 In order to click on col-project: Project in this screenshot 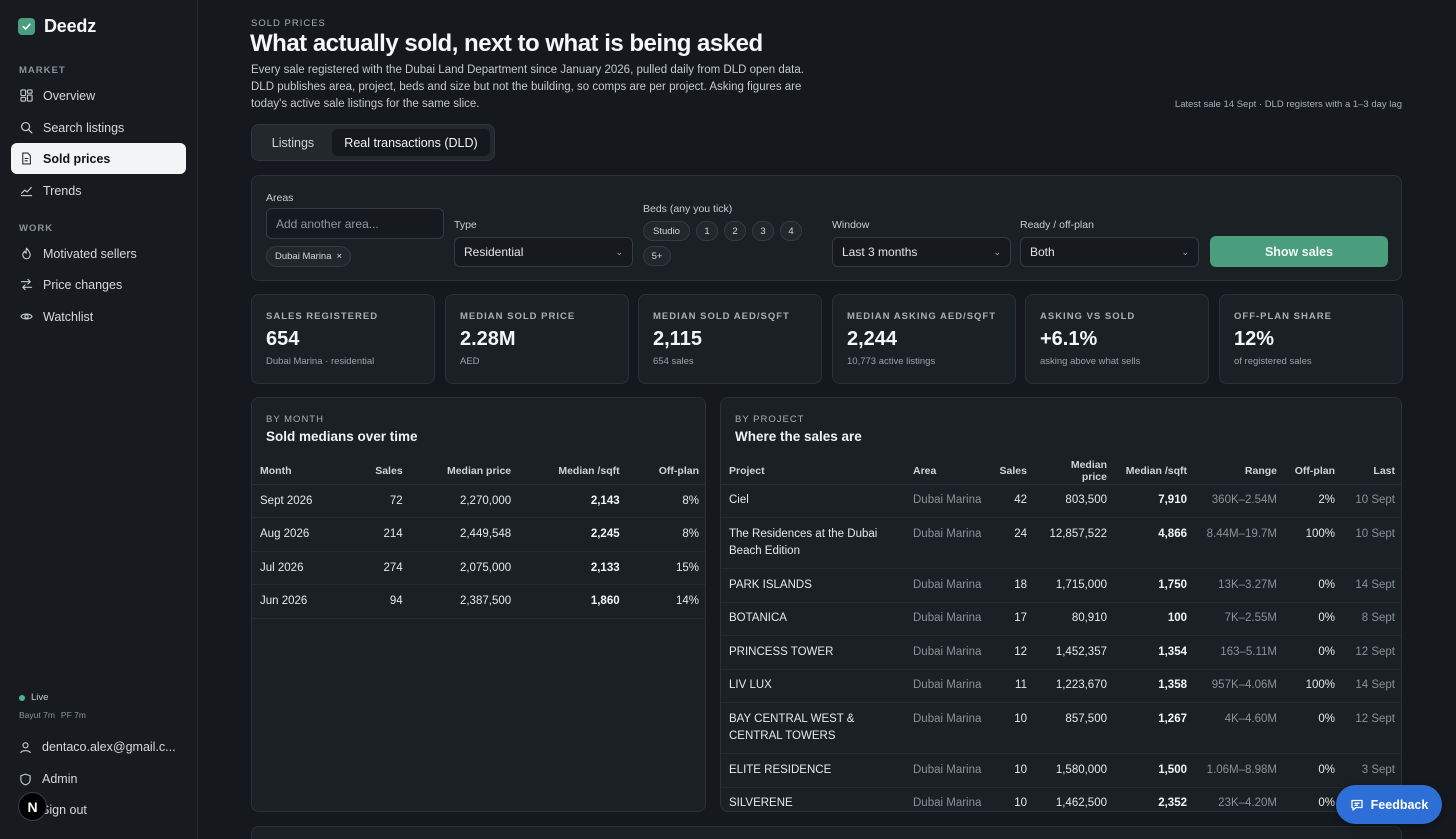, I will do `click(813, 471)`.